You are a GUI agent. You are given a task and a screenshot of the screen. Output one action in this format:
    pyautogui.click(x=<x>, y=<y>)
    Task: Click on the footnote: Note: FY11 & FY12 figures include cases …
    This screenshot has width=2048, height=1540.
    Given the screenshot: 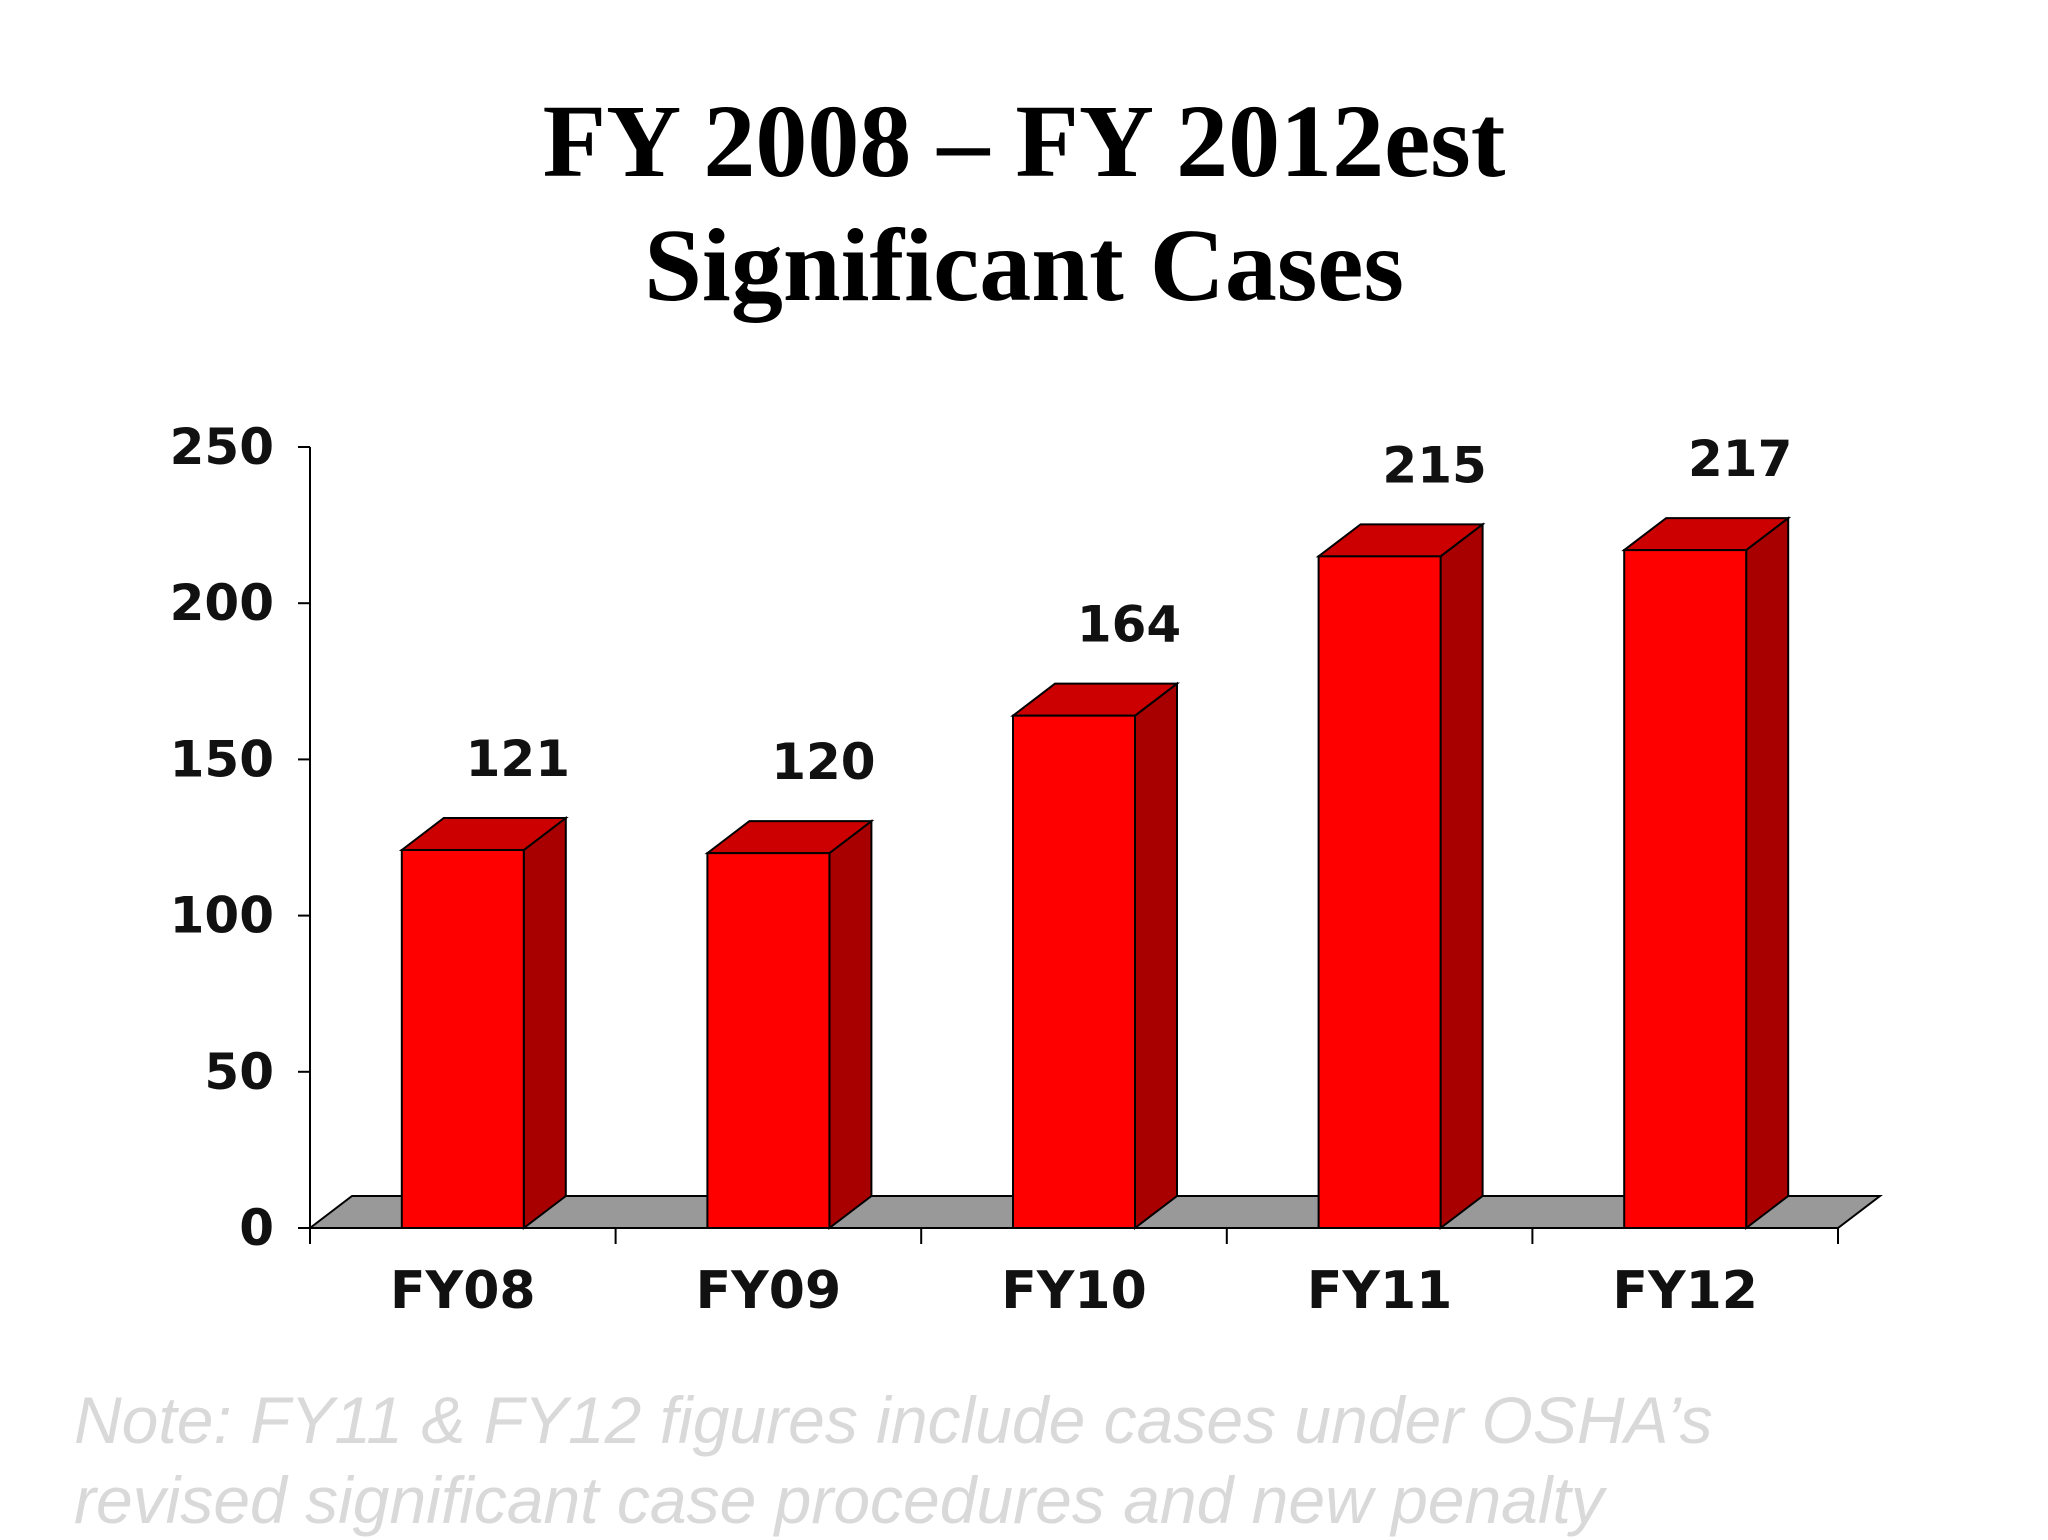 What is the action you would take?
    pyautogui.click(x=1049, y=1460)
    